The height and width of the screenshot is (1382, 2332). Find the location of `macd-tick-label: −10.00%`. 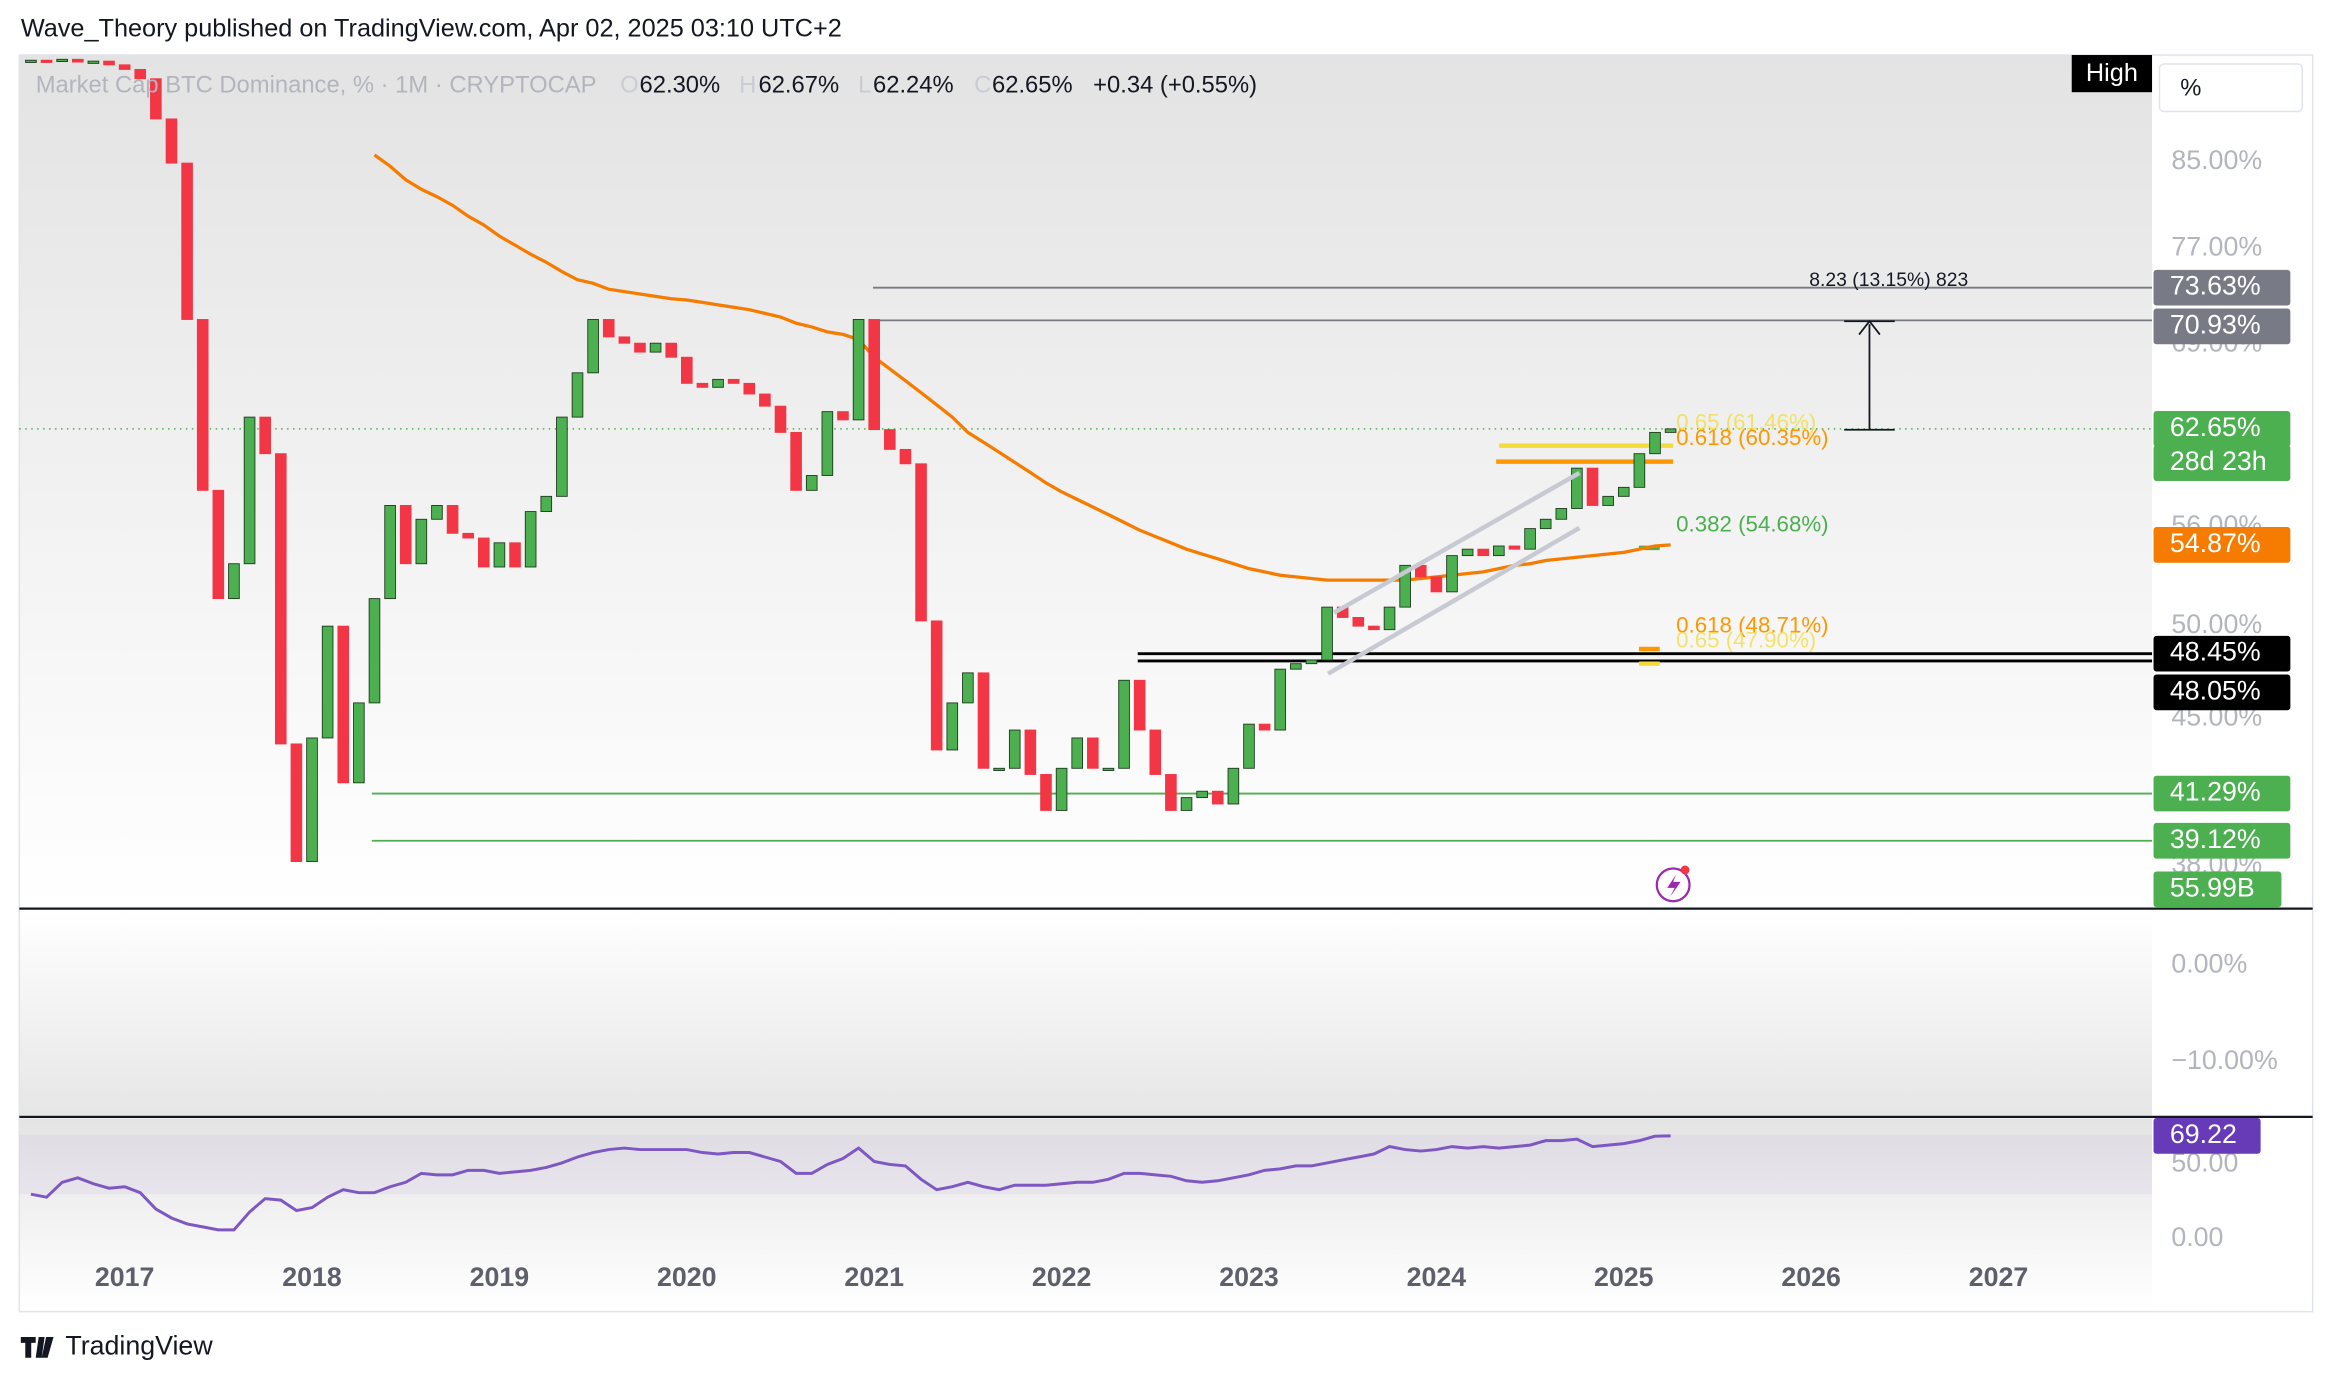

macd-tick-label: −10.00% is located at coordinates (2224, 1060).